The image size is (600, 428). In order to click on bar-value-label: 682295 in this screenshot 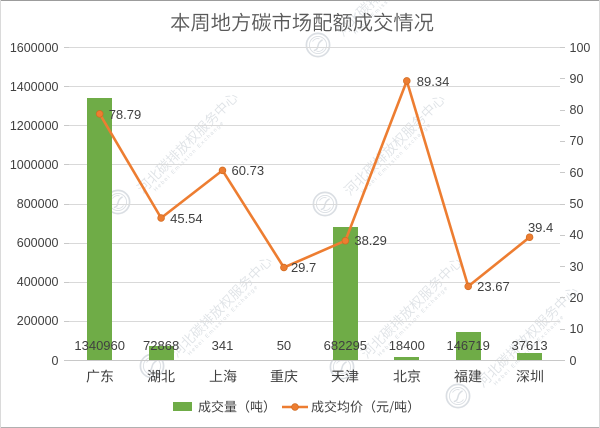, I will do `click(345, 346)`.